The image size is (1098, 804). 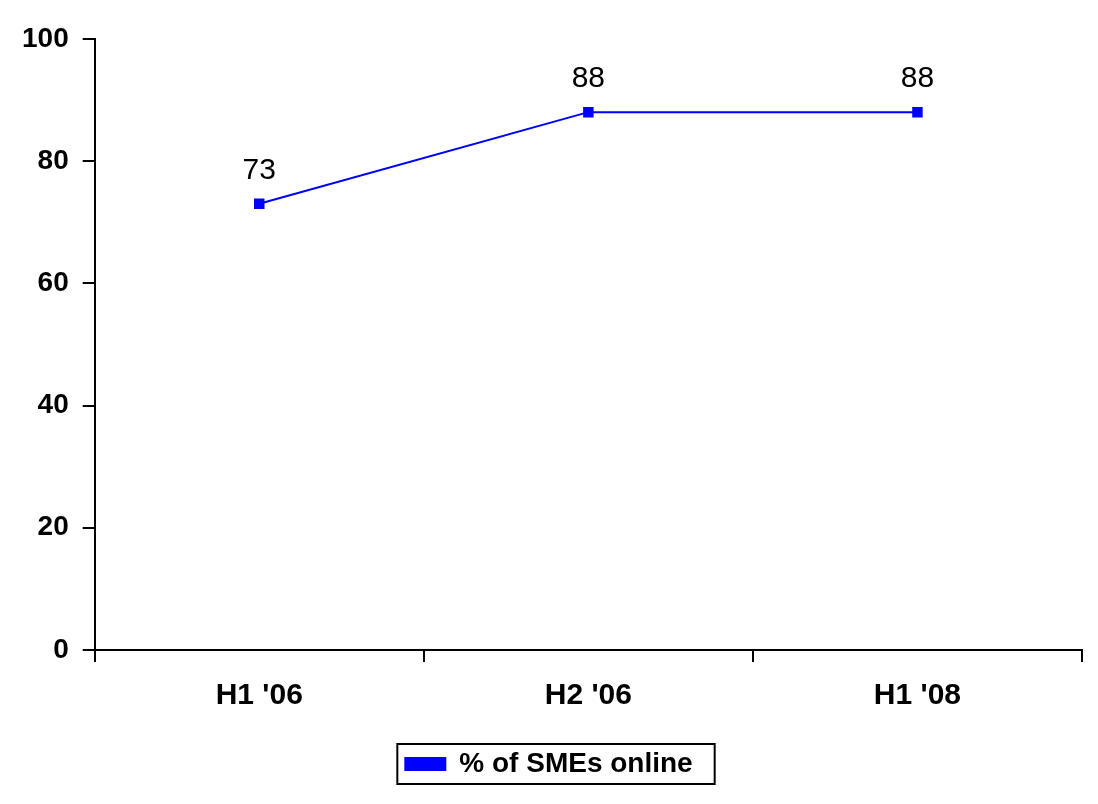 What do you see at coordinates (917, 694) in the screenshot?
I see `x-tick-label: H1 '08` at bounding box center [917, 694].